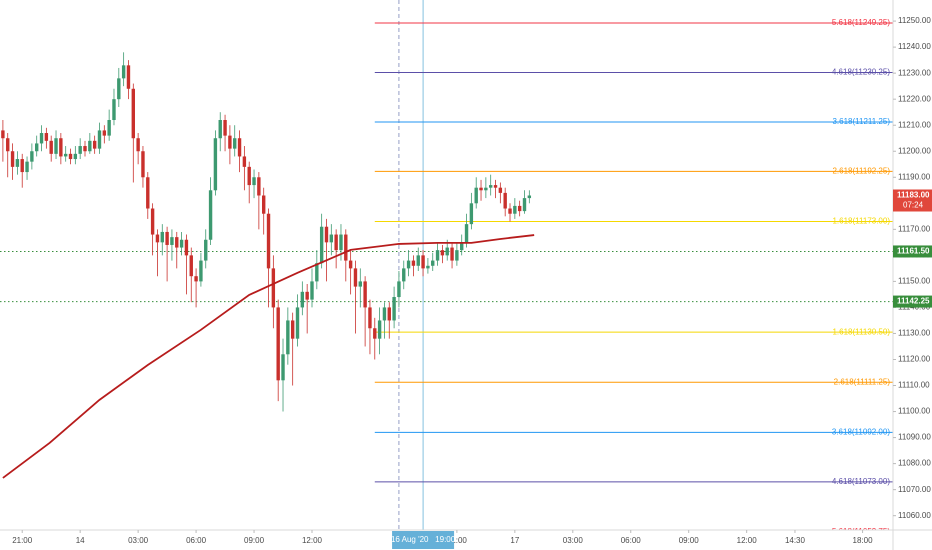 The image size is (932, 550). What do you see at coordinates (912, 275) in the screenshot?
I see `price-axis` at bounding box center [912, 275].